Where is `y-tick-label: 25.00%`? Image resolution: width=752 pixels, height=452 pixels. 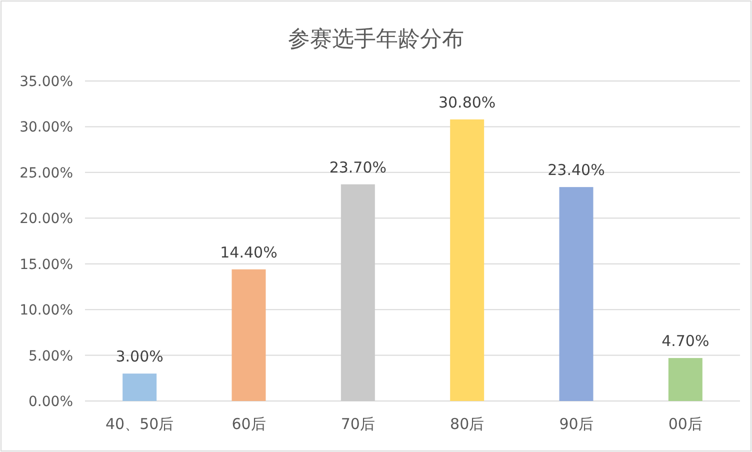
y-tick-label: 25.00% is located at coordinates (46, 173).